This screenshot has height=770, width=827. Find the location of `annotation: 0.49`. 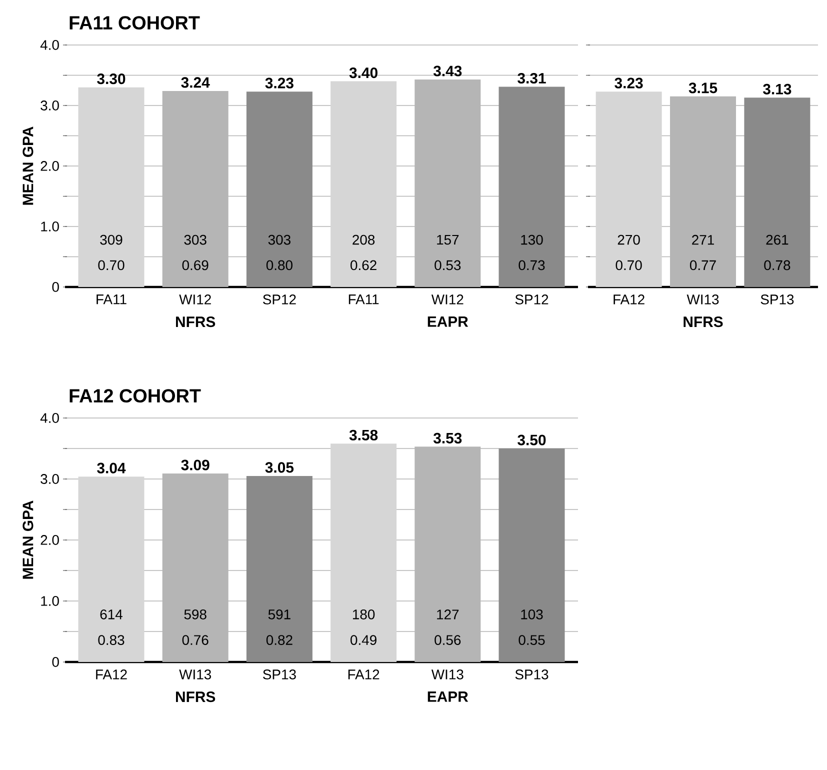

annotation: 0.49 is located at coordinates (363, 640).